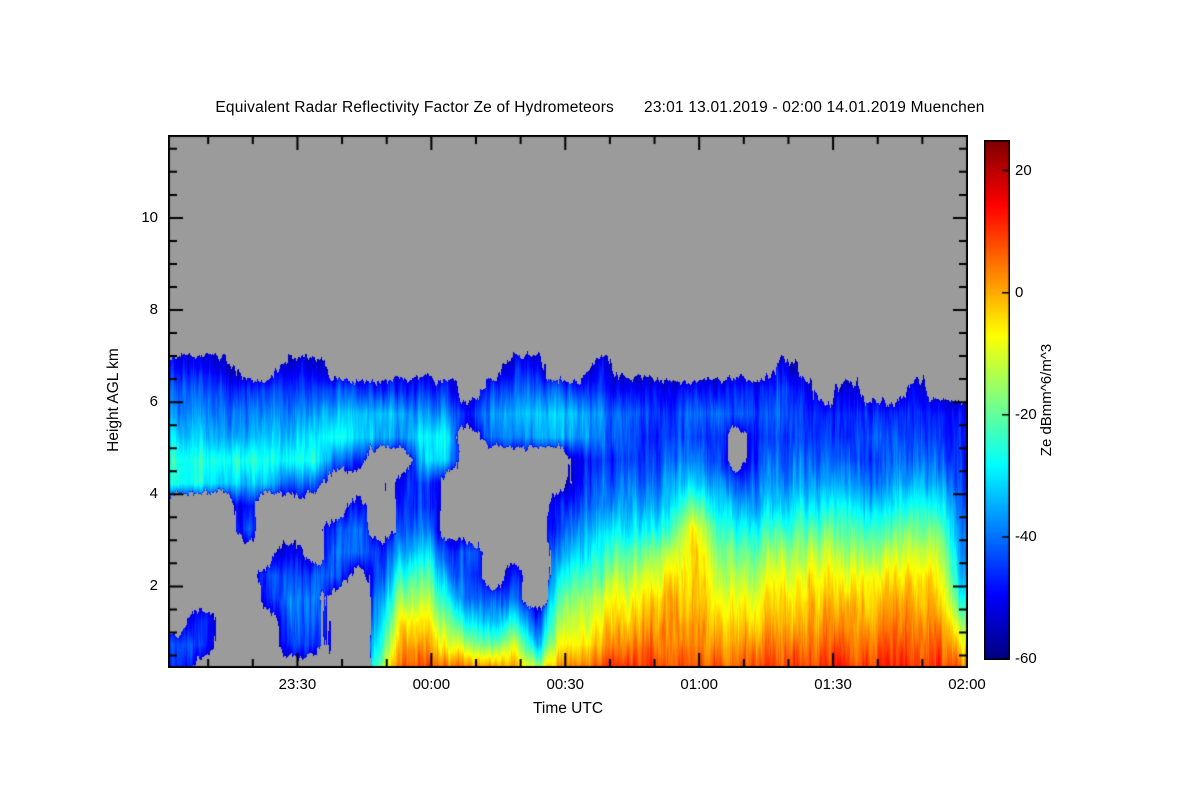  I want to click on colorbar-tick-label: -60, so click(1026, 658).